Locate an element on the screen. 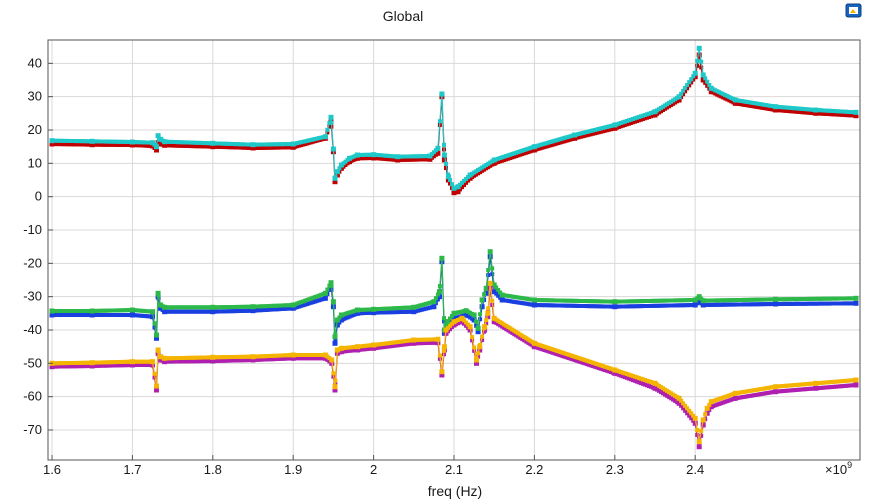 Image resolution: width=870 pixels, height=504 pixels. image-export-icon is located at coordinates (853, 10).